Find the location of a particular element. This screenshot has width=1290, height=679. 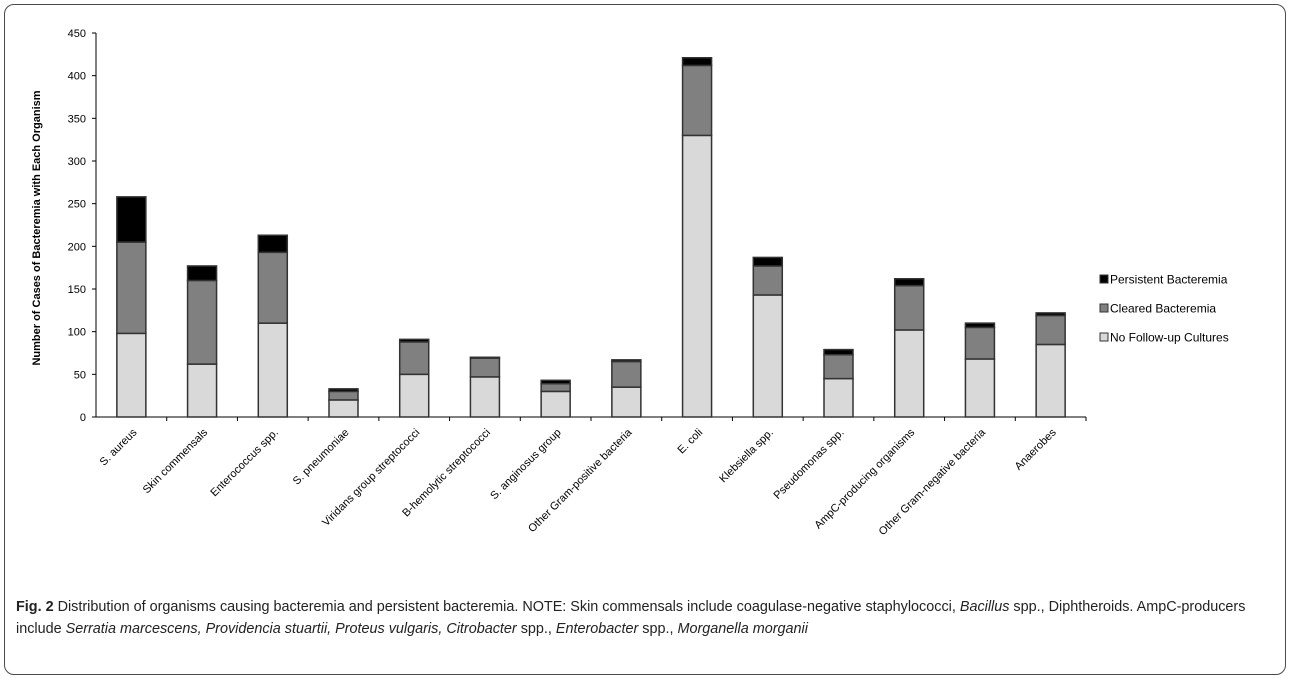

caption-label: Fig. 2 is located at coordinates (35, 607).